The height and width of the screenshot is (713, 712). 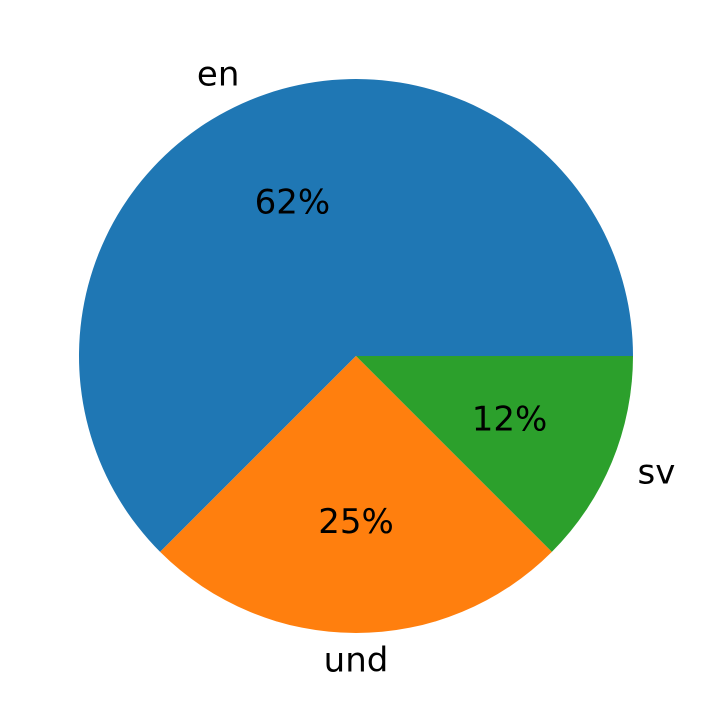 What do you see at coordinates (356, 522) in the screenshot?
I see `percent-label-und: 25%` at bounding box center [356, 522].